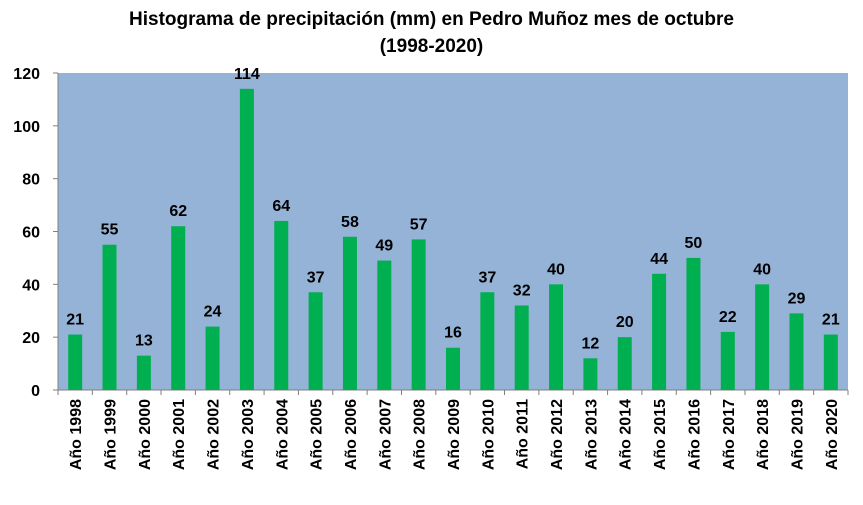 This screenshot has height=505, width=863. What do you see at coordinates (522, 290) in the screenshot?
I see `data-label: 32` at bounding box center [522, 290].